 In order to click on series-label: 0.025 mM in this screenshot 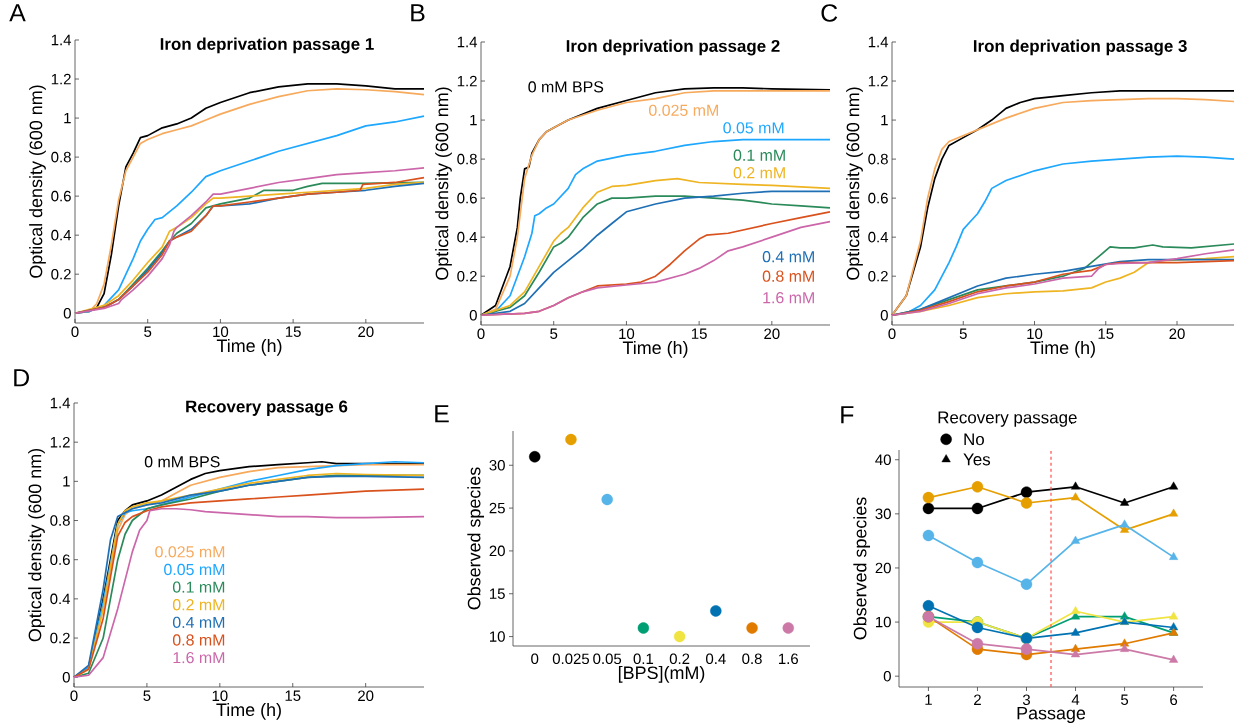, I will do `click(683, 110)`.